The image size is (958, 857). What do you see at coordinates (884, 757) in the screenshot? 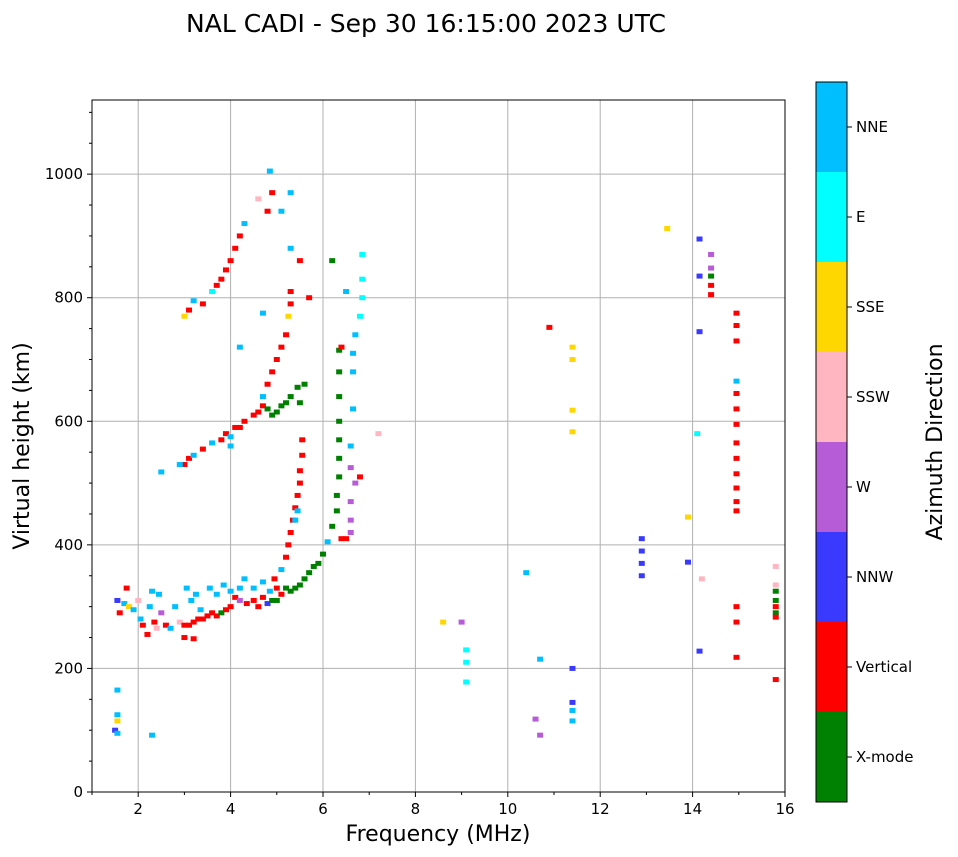
I see `colorbar-tick-label: X-mode` at bounding box center [884, 757].